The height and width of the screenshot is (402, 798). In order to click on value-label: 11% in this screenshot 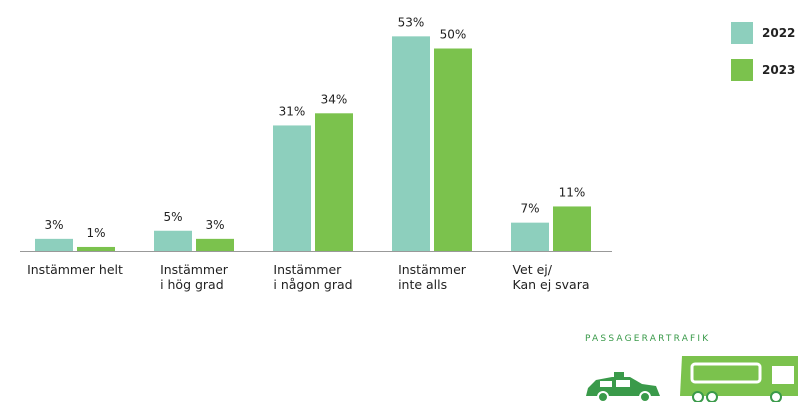, I will do `click(572, 192)`.